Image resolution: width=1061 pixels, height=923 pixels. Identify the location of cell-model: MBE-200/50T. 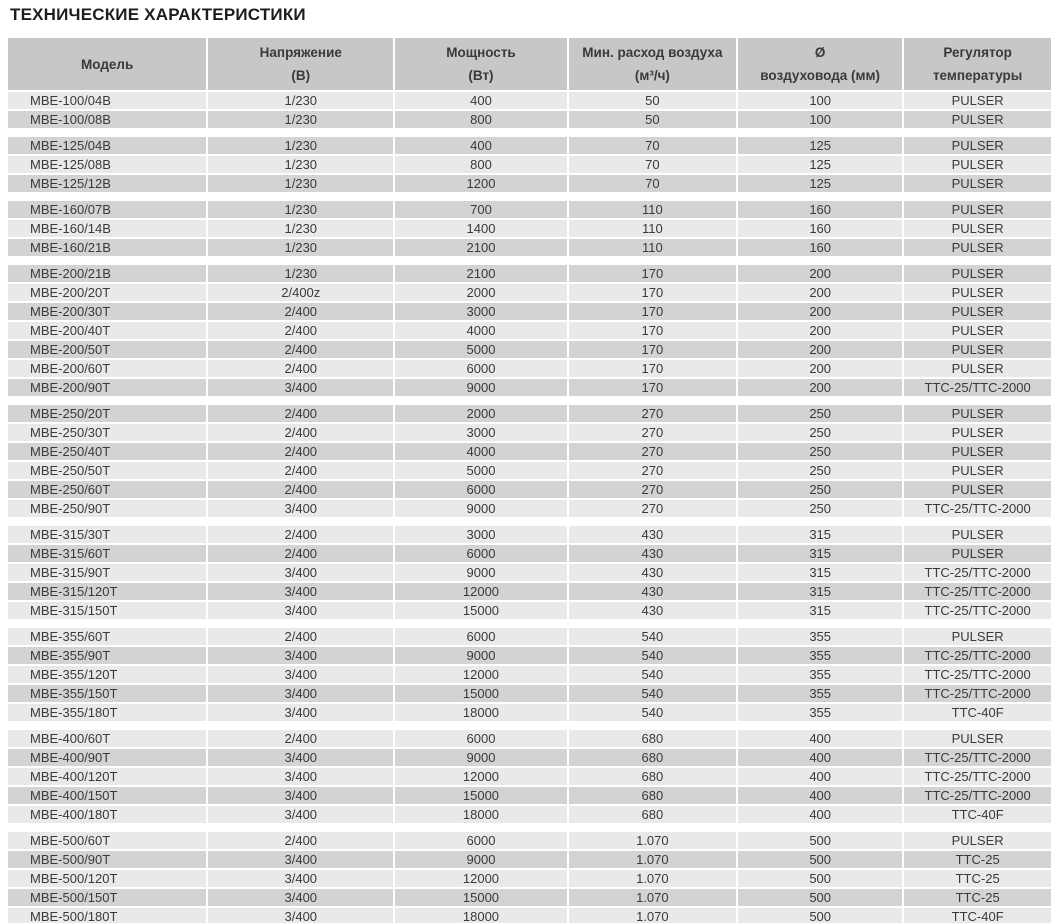
(107, 349).